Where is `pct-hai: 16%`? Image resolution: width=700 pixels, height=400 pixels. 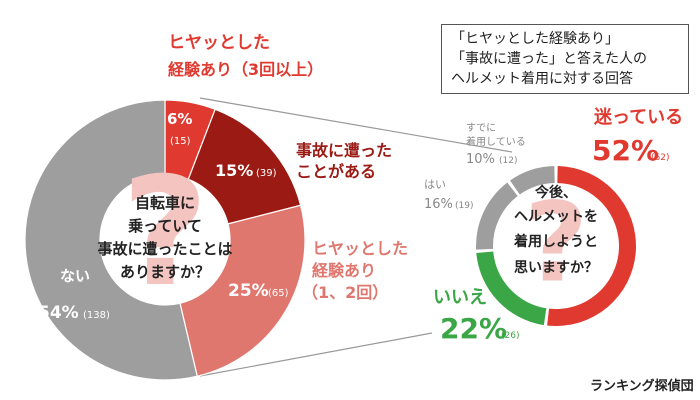
pct-hai: 16% is located at coordinates (438, 204).